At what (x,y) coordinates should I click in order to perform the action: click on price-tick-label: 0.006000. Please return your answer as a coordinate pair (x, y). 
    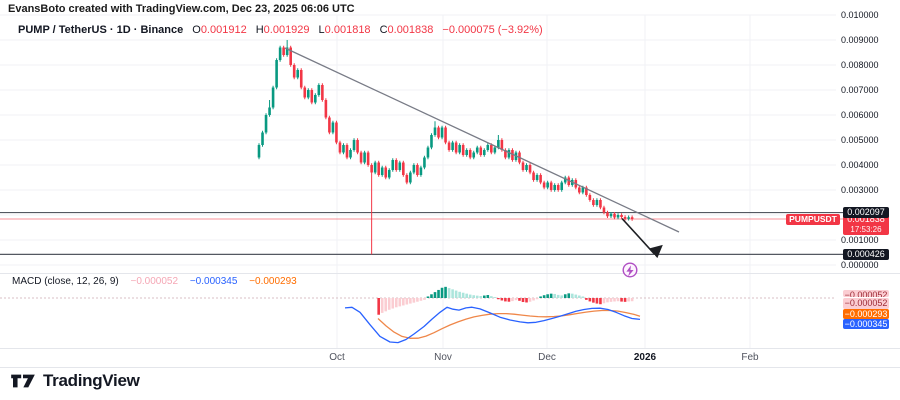
    Looking at the image, I should click on (860, 115).